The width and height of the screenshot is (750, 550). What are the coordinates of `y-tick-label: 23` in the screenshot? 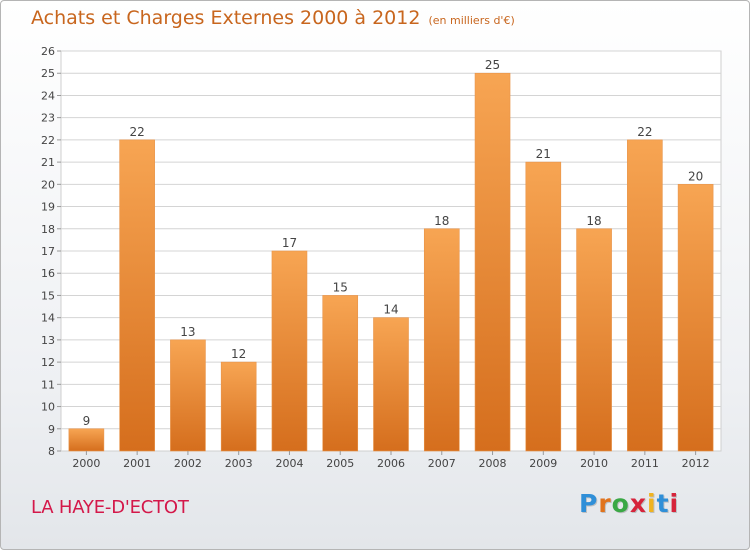 It's located at (48, 118).